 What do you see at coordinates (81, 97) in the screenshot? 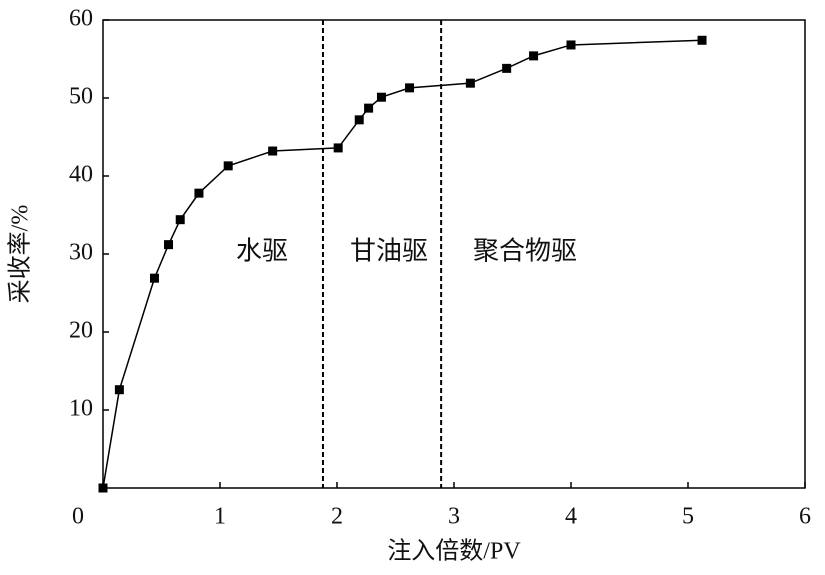
I see `y-tick-label: 50` at bounding box center [81, 97].